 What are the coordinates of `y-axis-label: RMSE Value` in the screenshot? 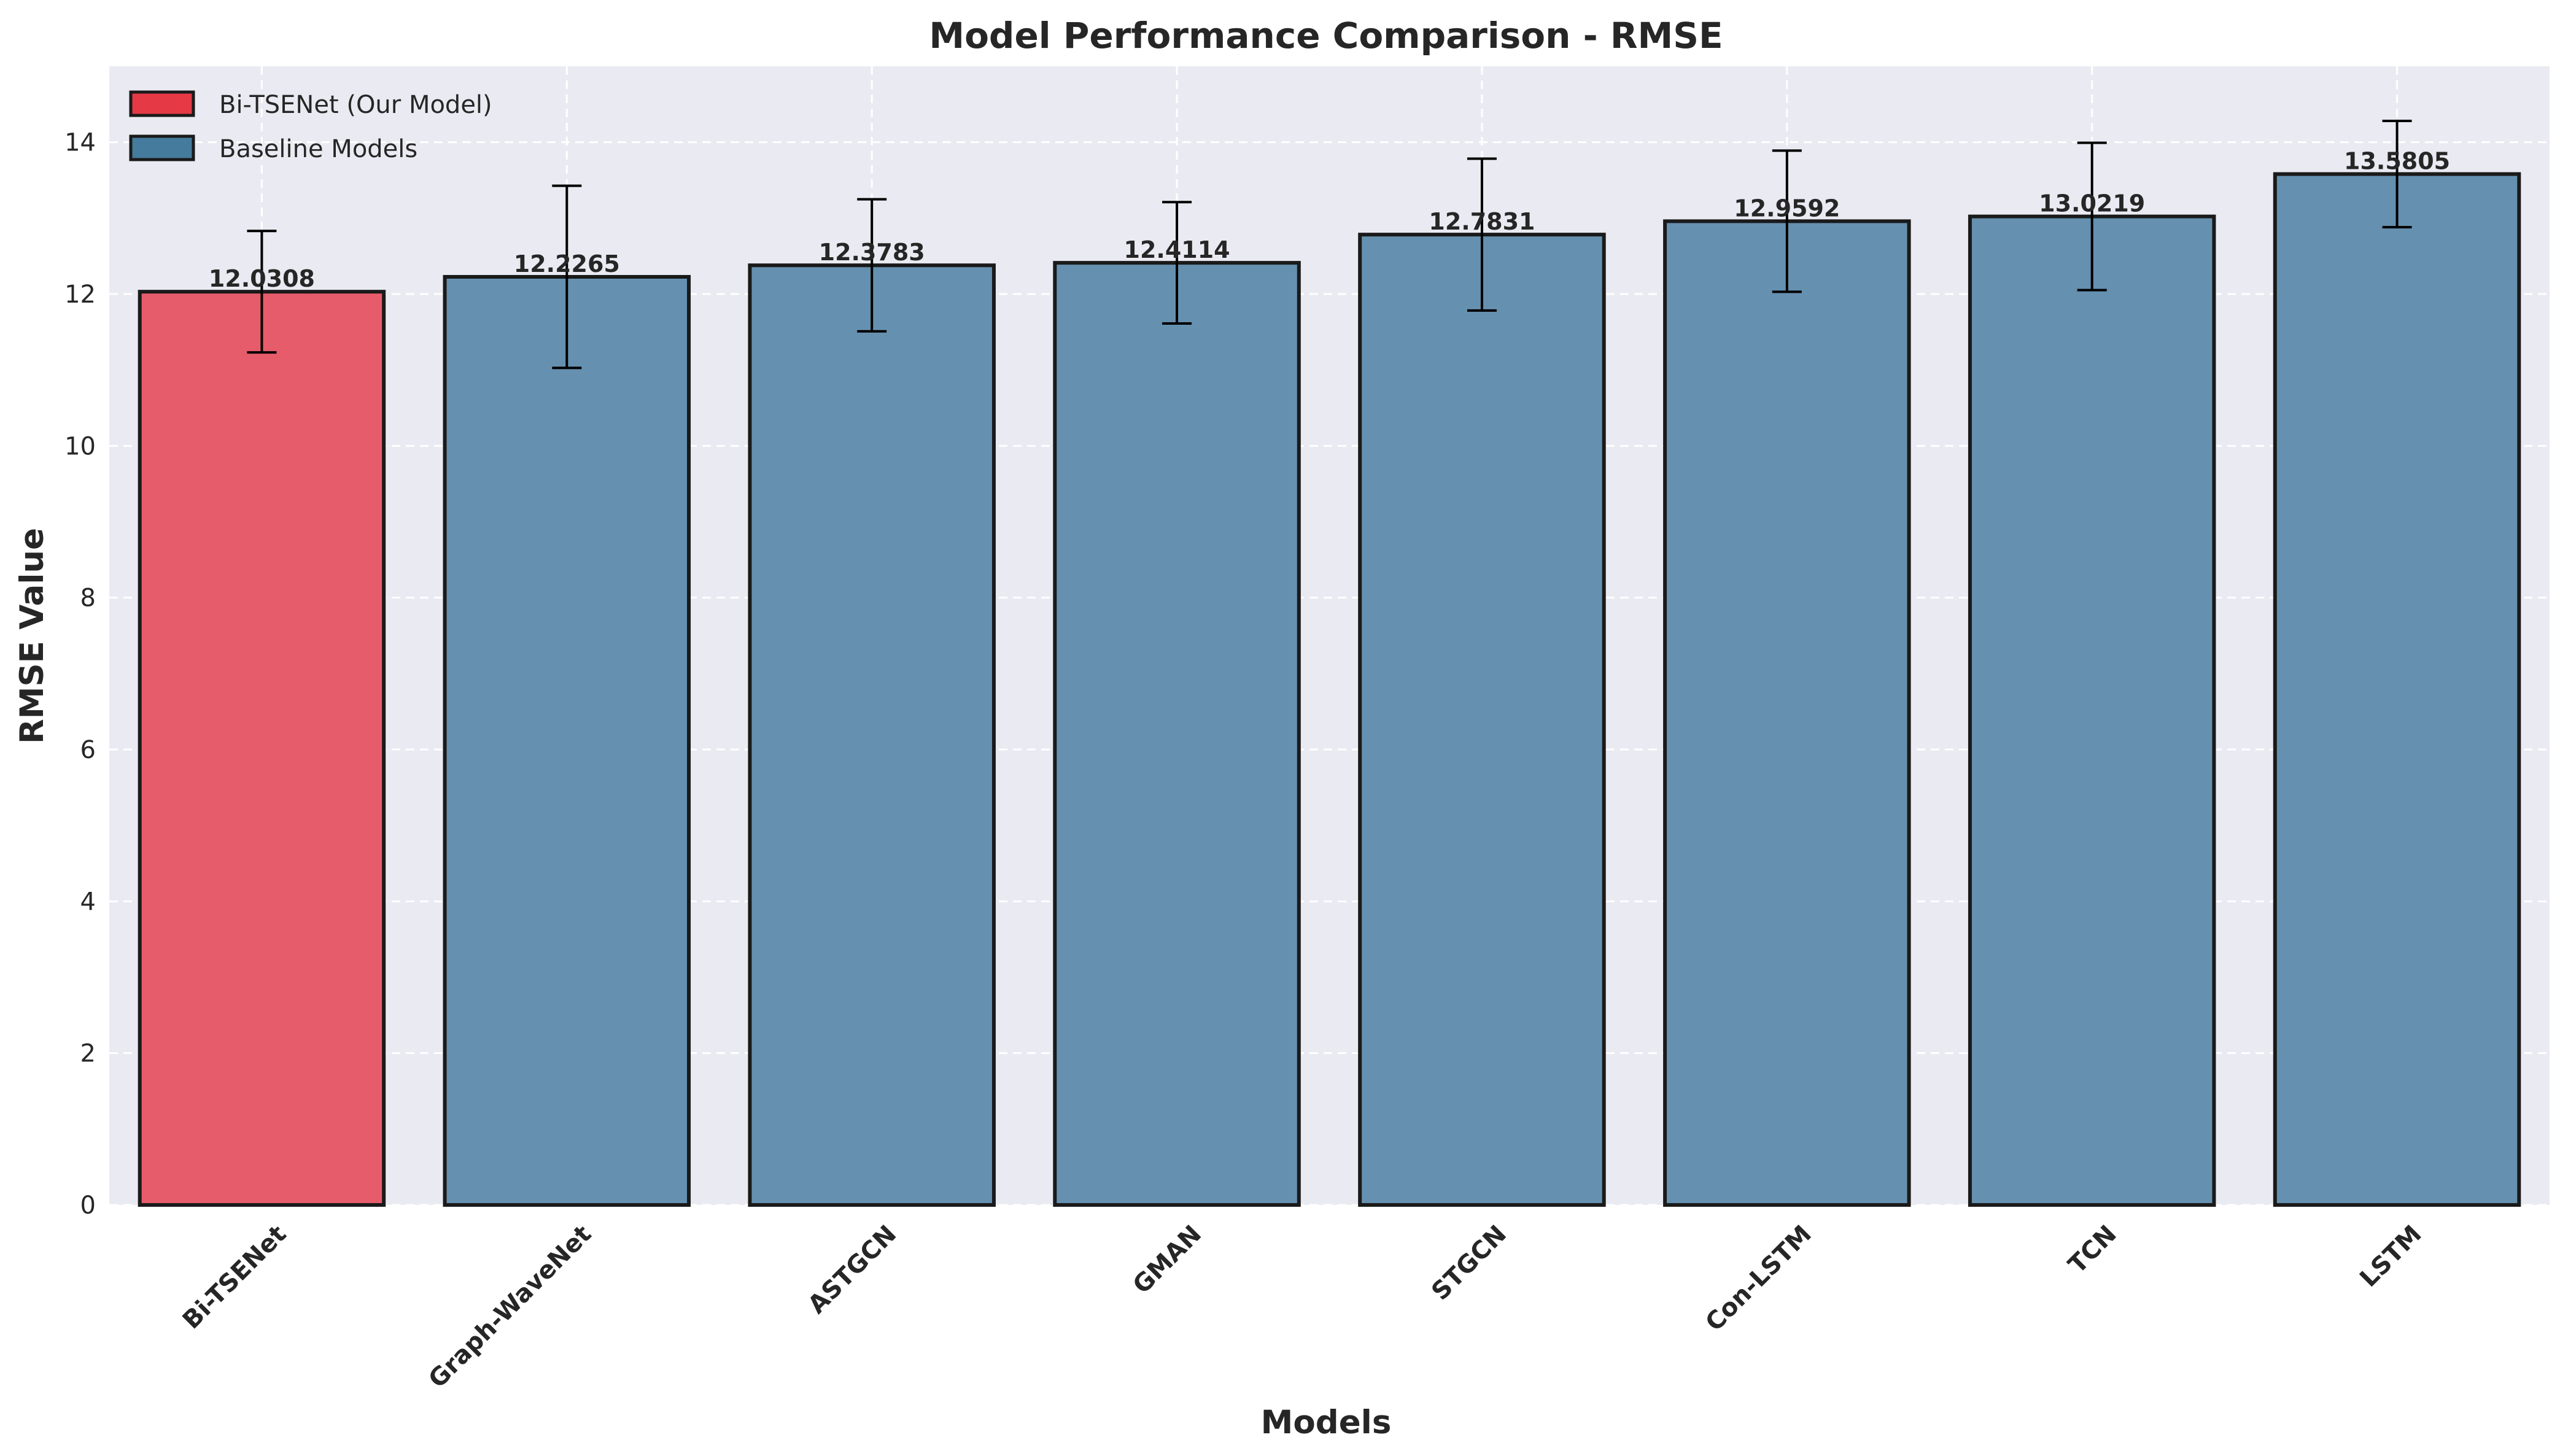 It's located at (32, 636).